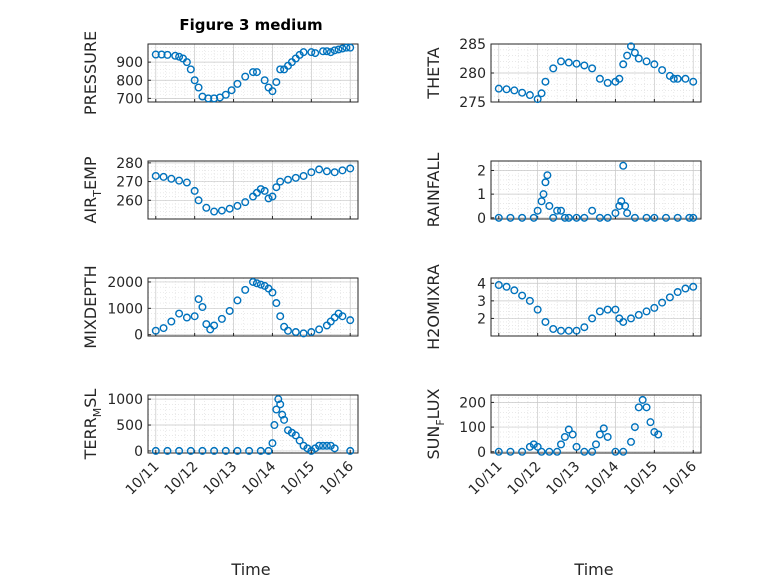  Describe the element at coordinates (129, 201) in the screenshot. I see `y-tick-label: 260` at that location.